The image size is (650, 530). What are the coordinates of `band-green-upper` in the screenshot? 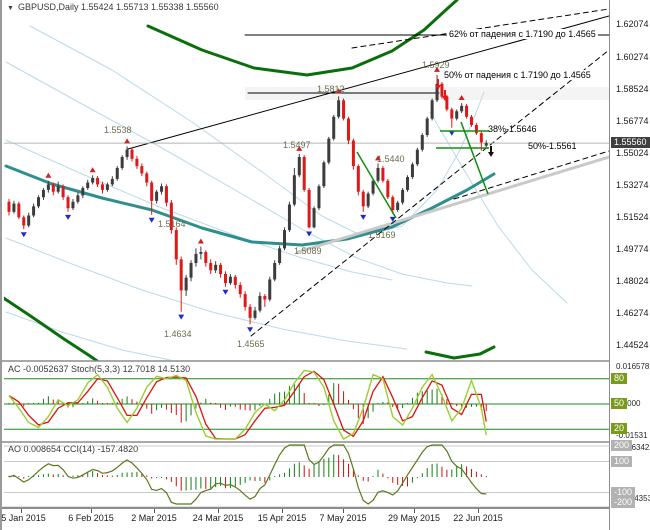 It's located at (302, 38).